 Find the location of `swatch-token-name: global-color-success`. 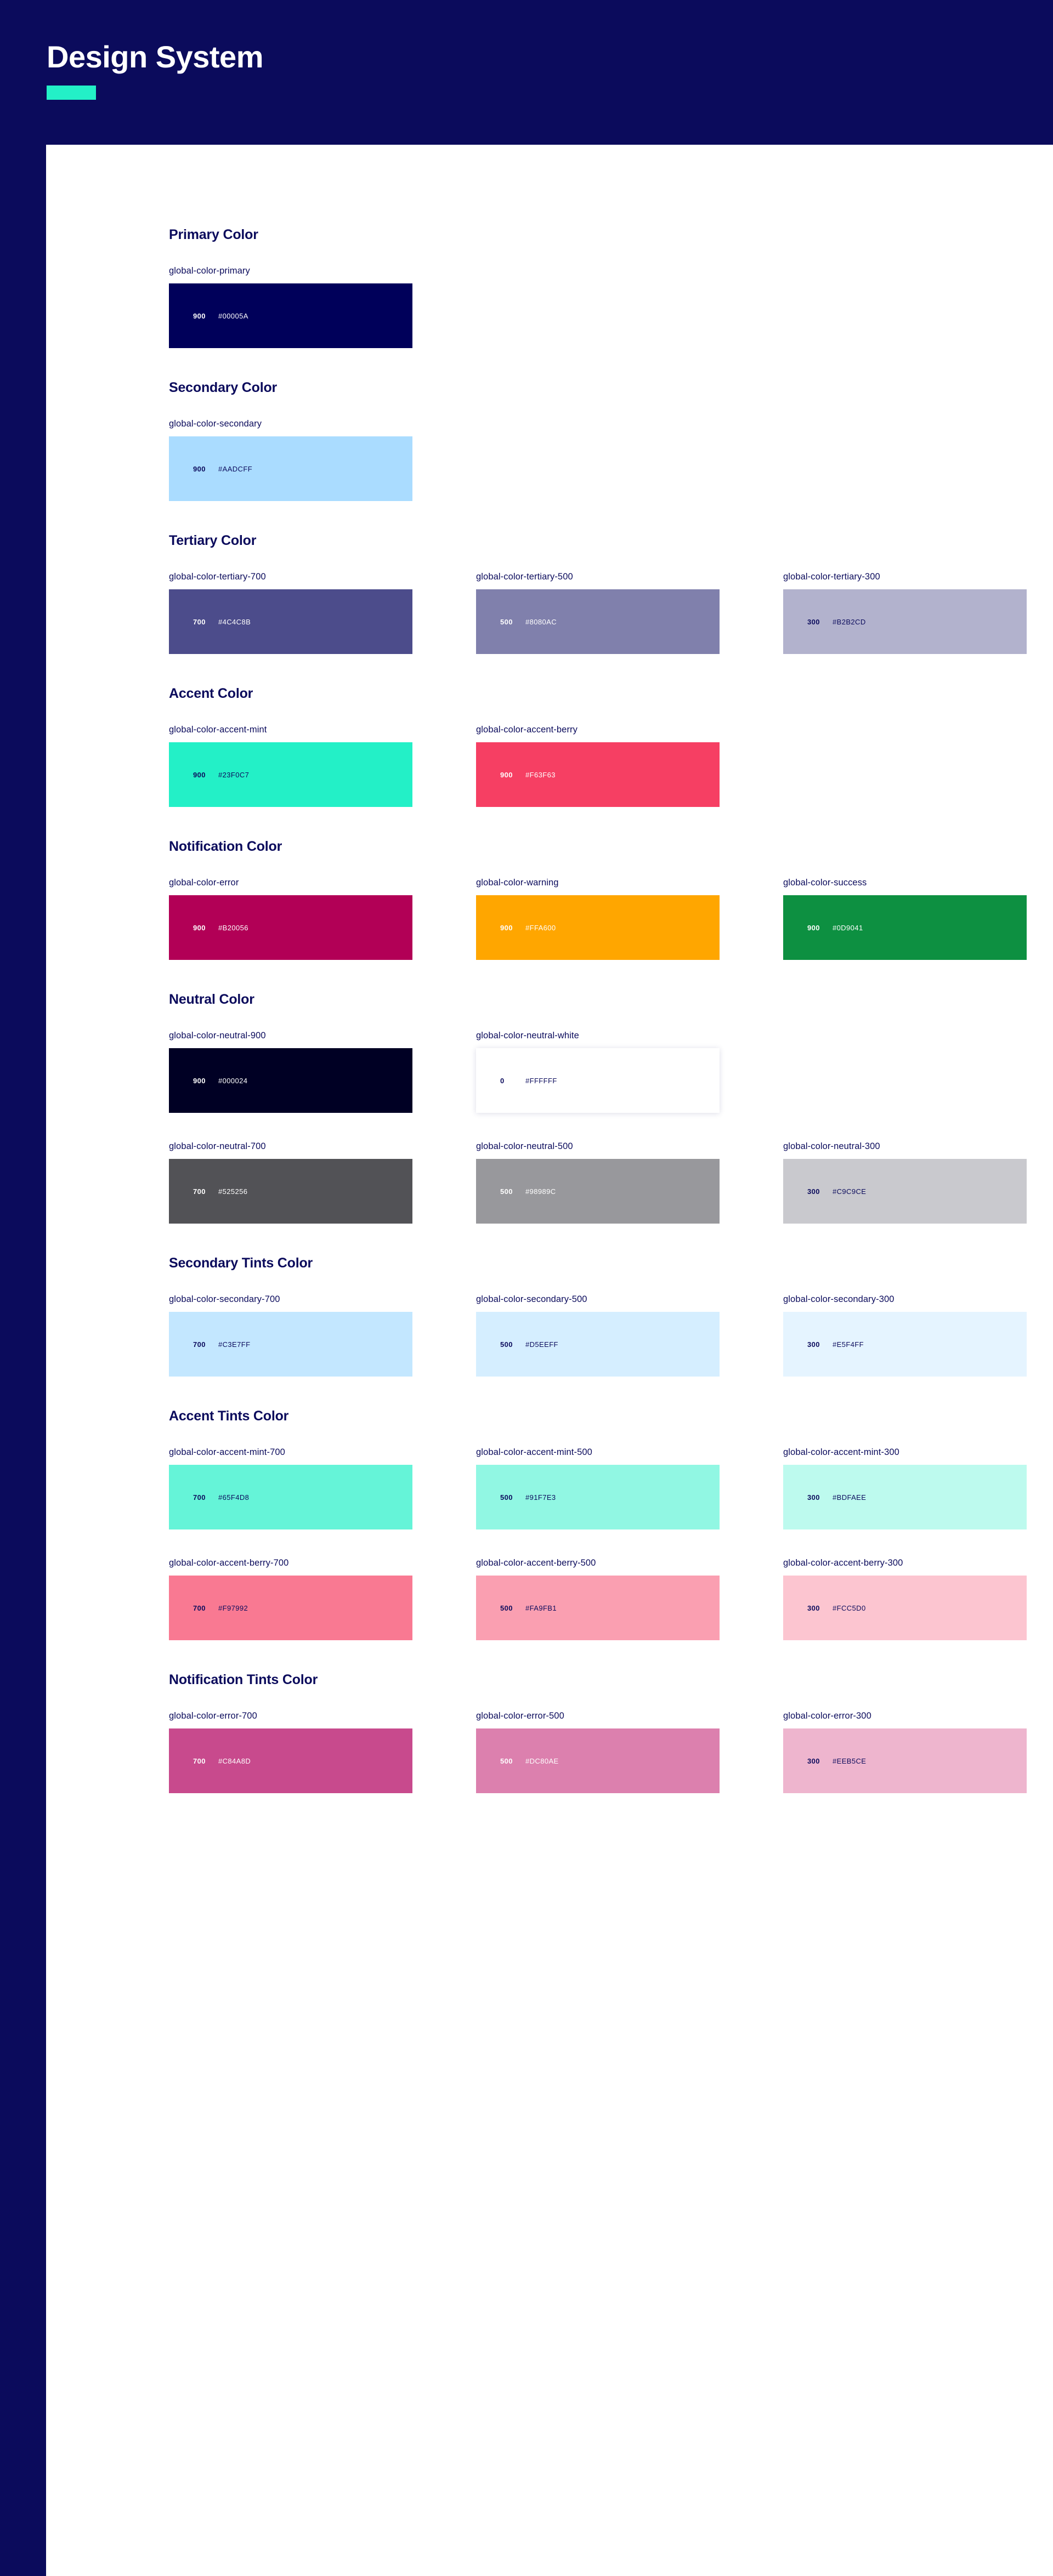

swatch-token-name: global-color-success is located at coordinates (825, 883).